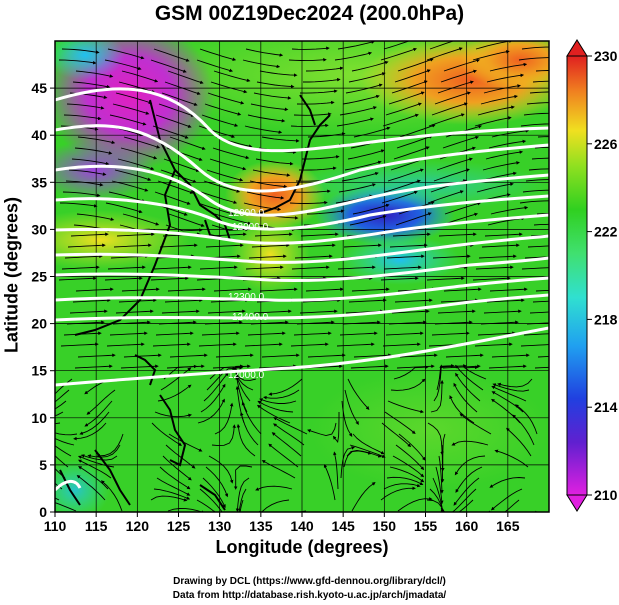 Image resolution: width=619 pixels, height=605 pixels. I want to click on colorbar-tick-label: 218, so click(606, 319).